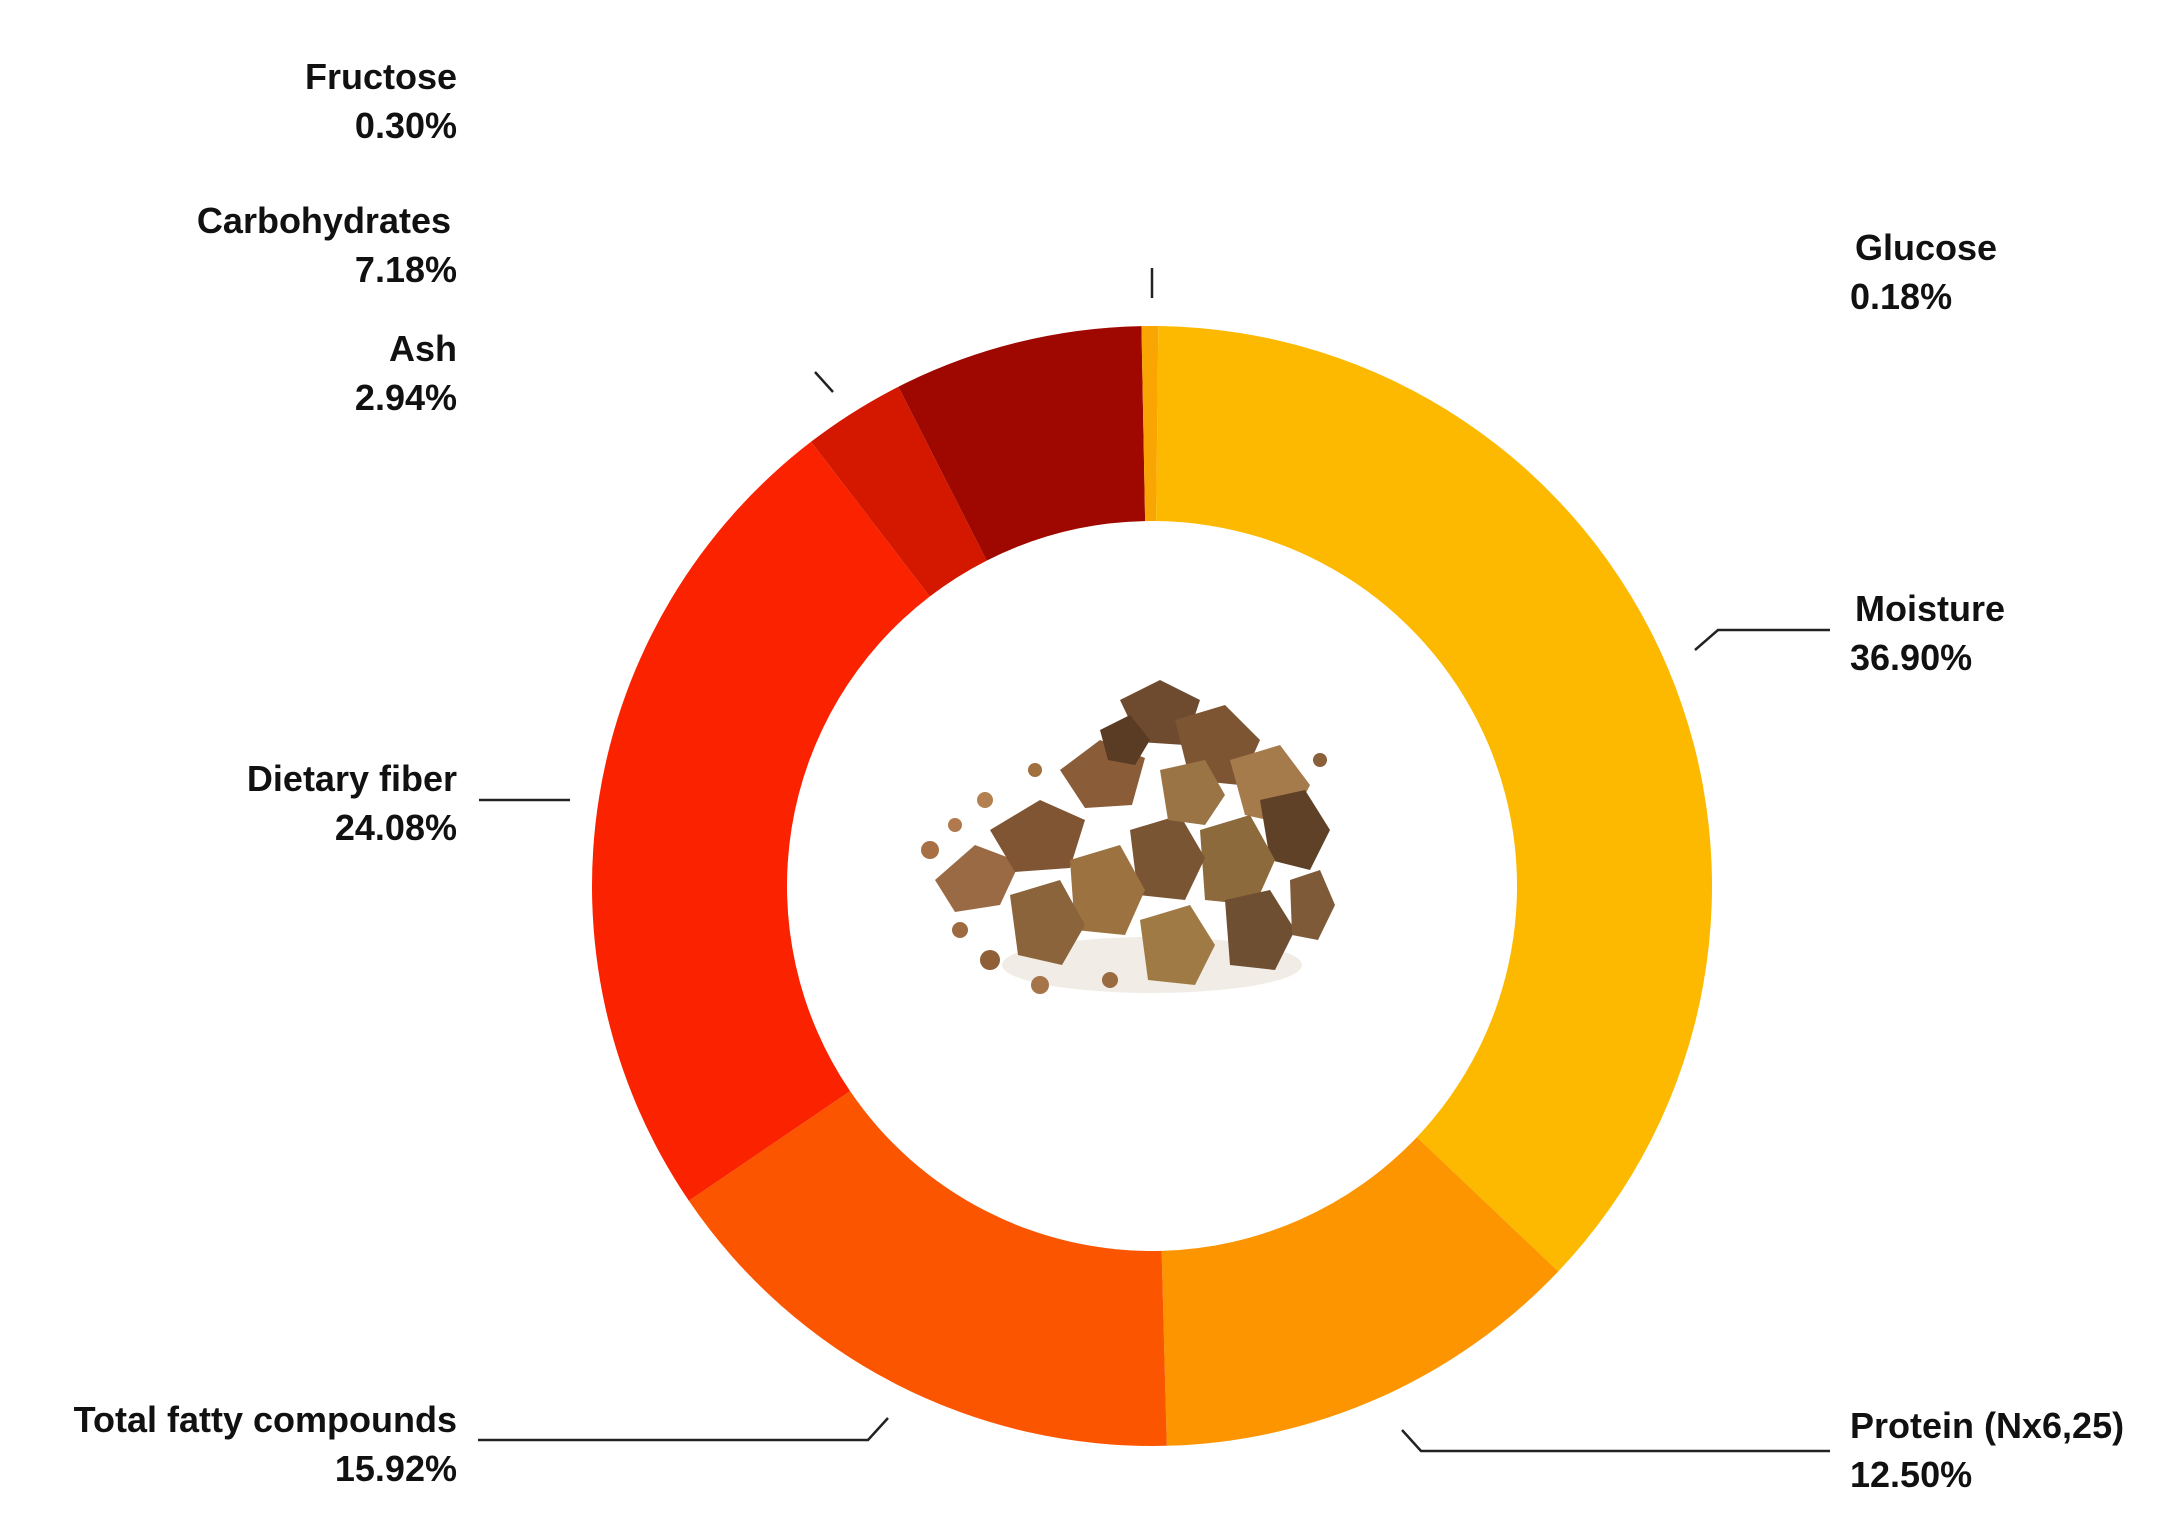  What do you see at coordinates (265, 1419) in the screenshot?
I see `label-total-fatty-compounds-name: Total fatty compounds` at bounding box center [265, 1419].